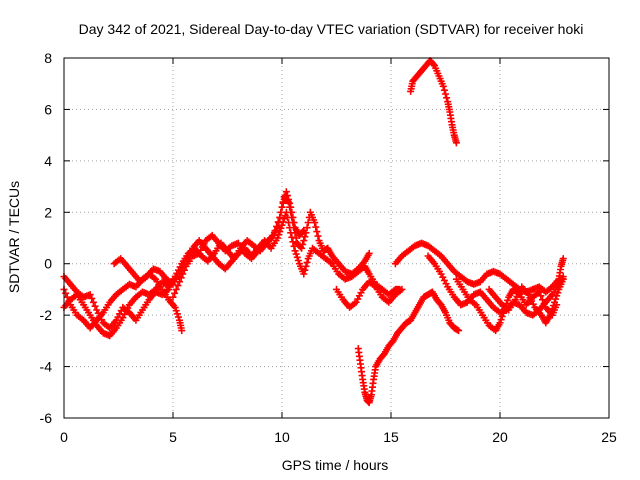  Describe the element at coordinates (609, 437) in the screenshot. I see `x-tick-label: 25` at that location.